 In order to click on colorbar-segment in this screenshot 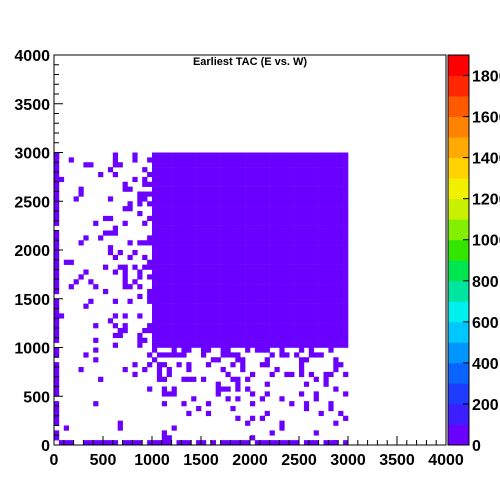, I will do `click(458, 291)`.